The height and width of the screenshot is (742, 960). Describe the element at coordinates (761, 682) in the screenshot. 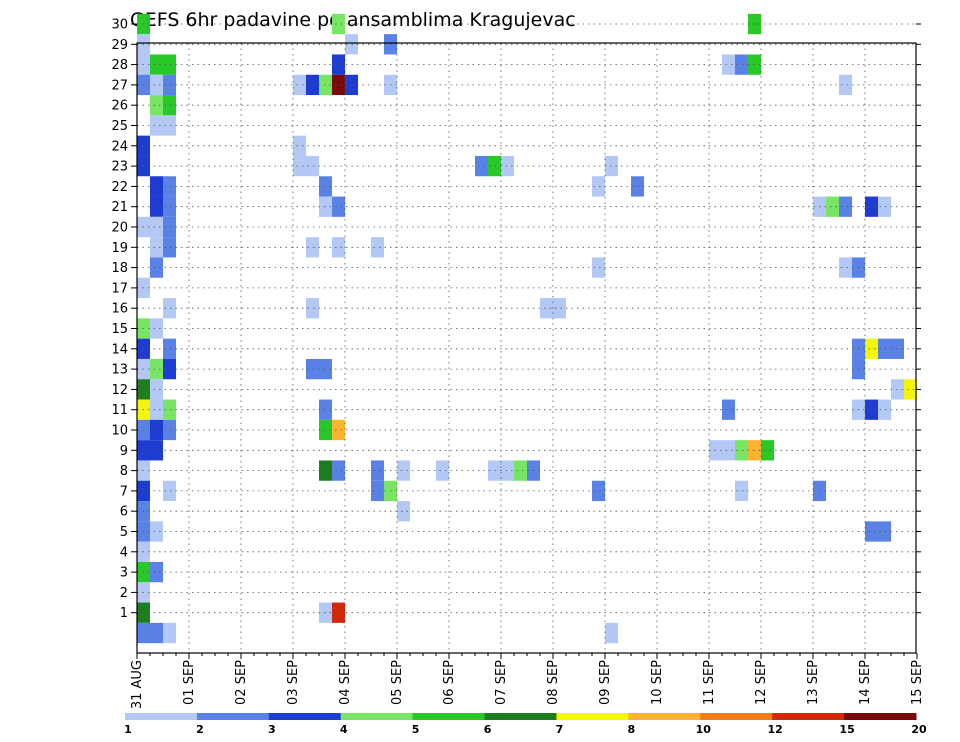

I see `x-tick-label: 12 SEP` at that location.